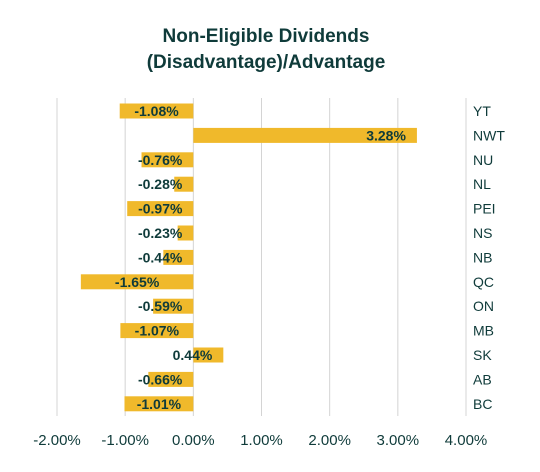 The width and height of the screenshot is (540, 472). I want to click on category-labels: YT NWT NU NL PEI NS NB QC ON MB SK AB BC, so click(489, 257).